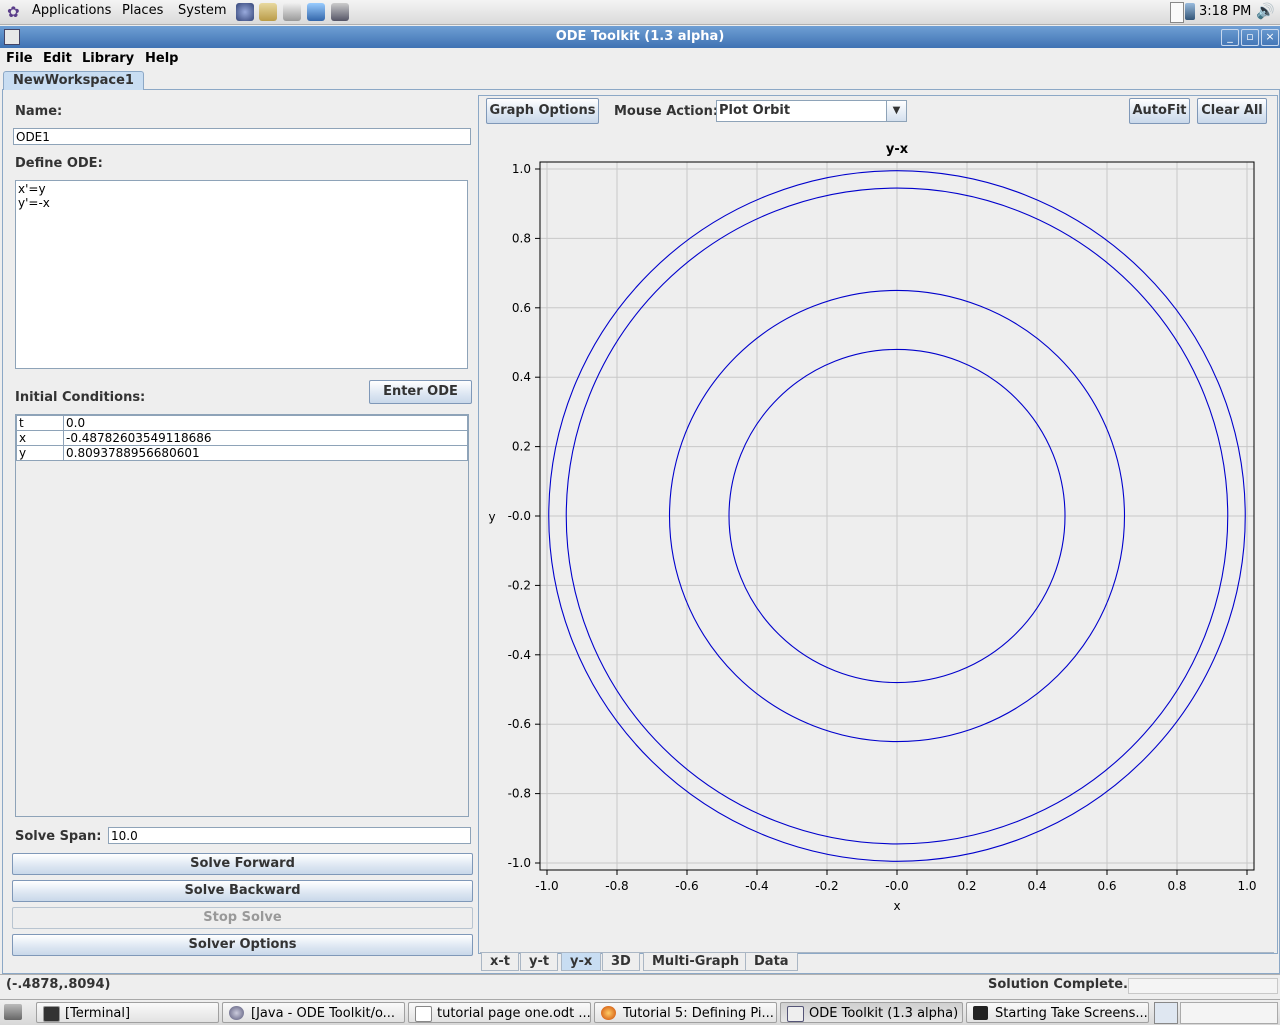  I want to click on y-tick-label: -0.0, so click(519, 516).